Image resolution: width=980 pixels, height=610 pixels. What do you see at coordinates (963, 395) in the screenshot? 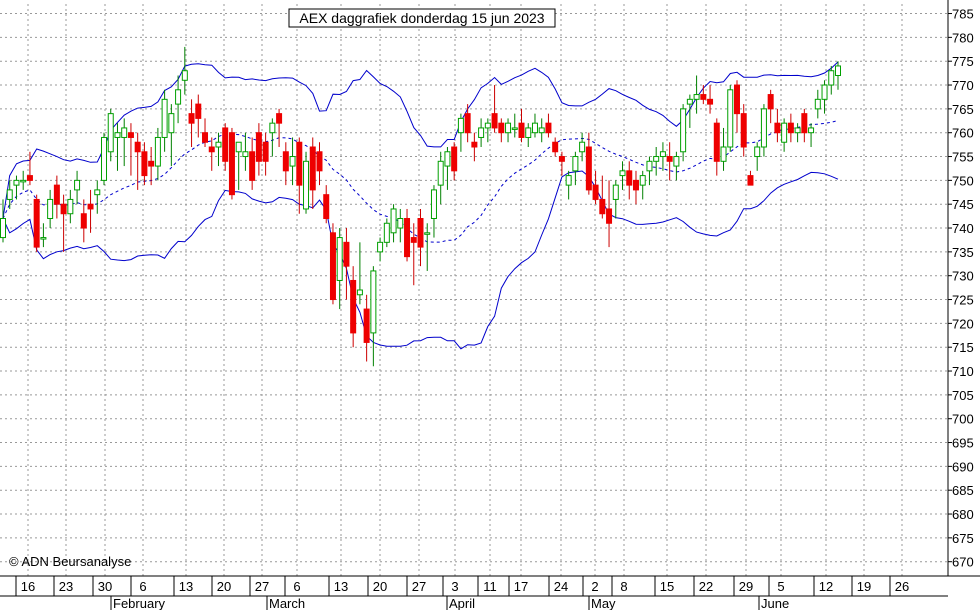
I see `y-tick-label: 705` at bounding box center [963, 395].